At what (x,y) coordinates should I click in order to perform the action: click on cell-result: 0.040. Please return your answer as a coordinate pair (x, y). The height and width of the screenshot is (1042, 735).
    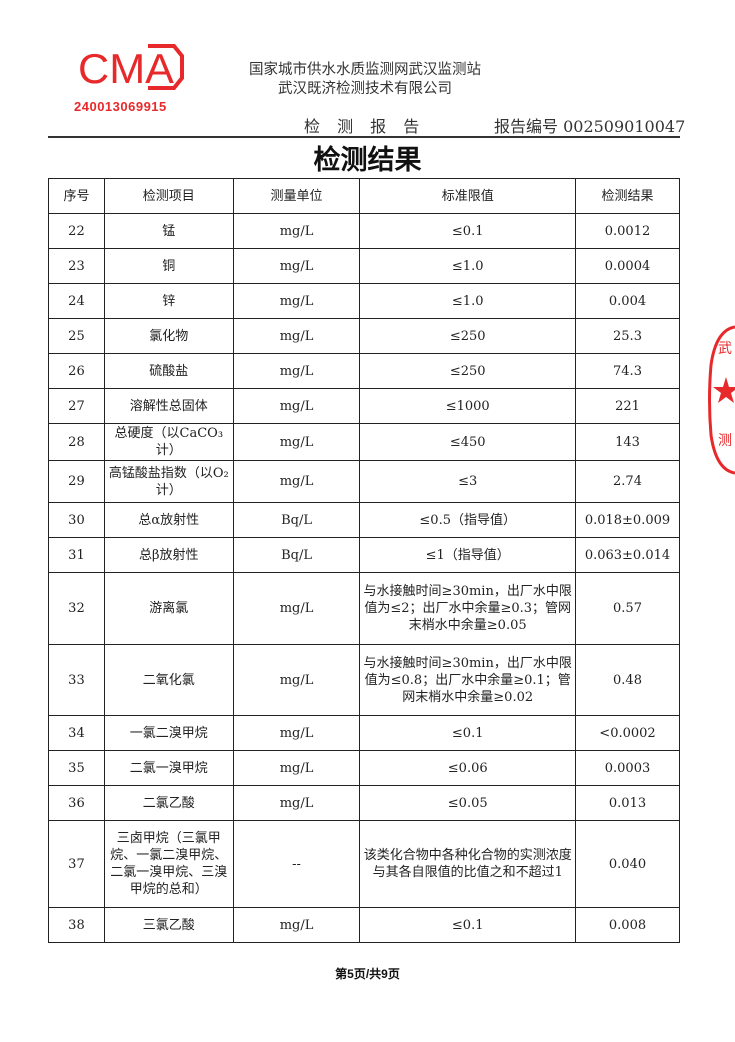
    Looking at the image, I should click on (627, 864).